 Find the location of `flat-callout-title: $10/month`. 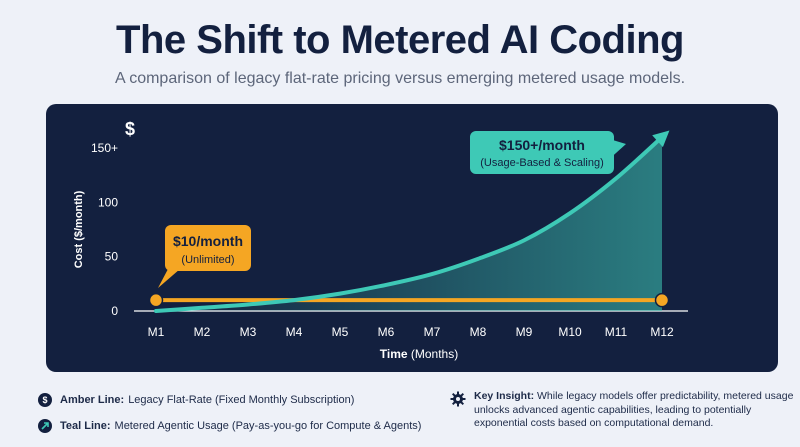

flat-callout-title: $10/month is located at coordinates (208, 241).